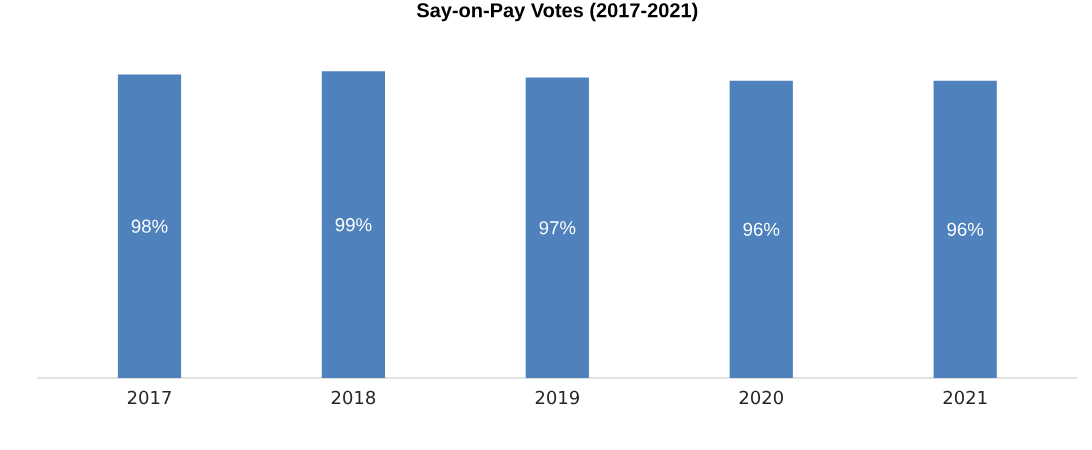 This screenshot has height=450, width=1092. I want to click on data-label: 99%, so click(353, 225).